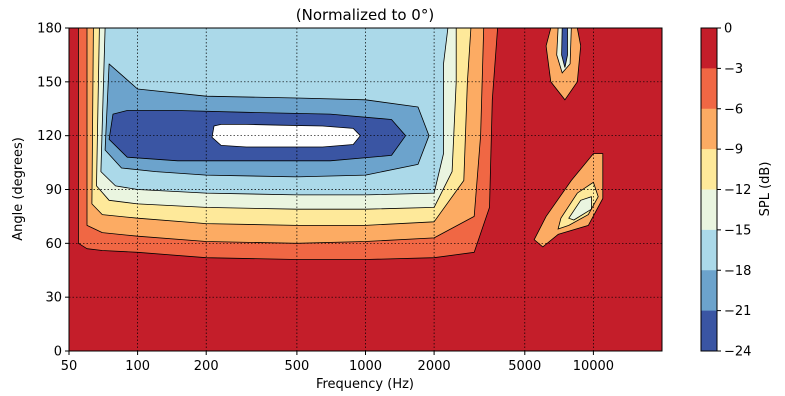 This screenshot has width=785, height=396. What do you see at coordinates (58, 352) in the screenshot?
I see `y-tick-label: 0` at bounding box center [58, 352].